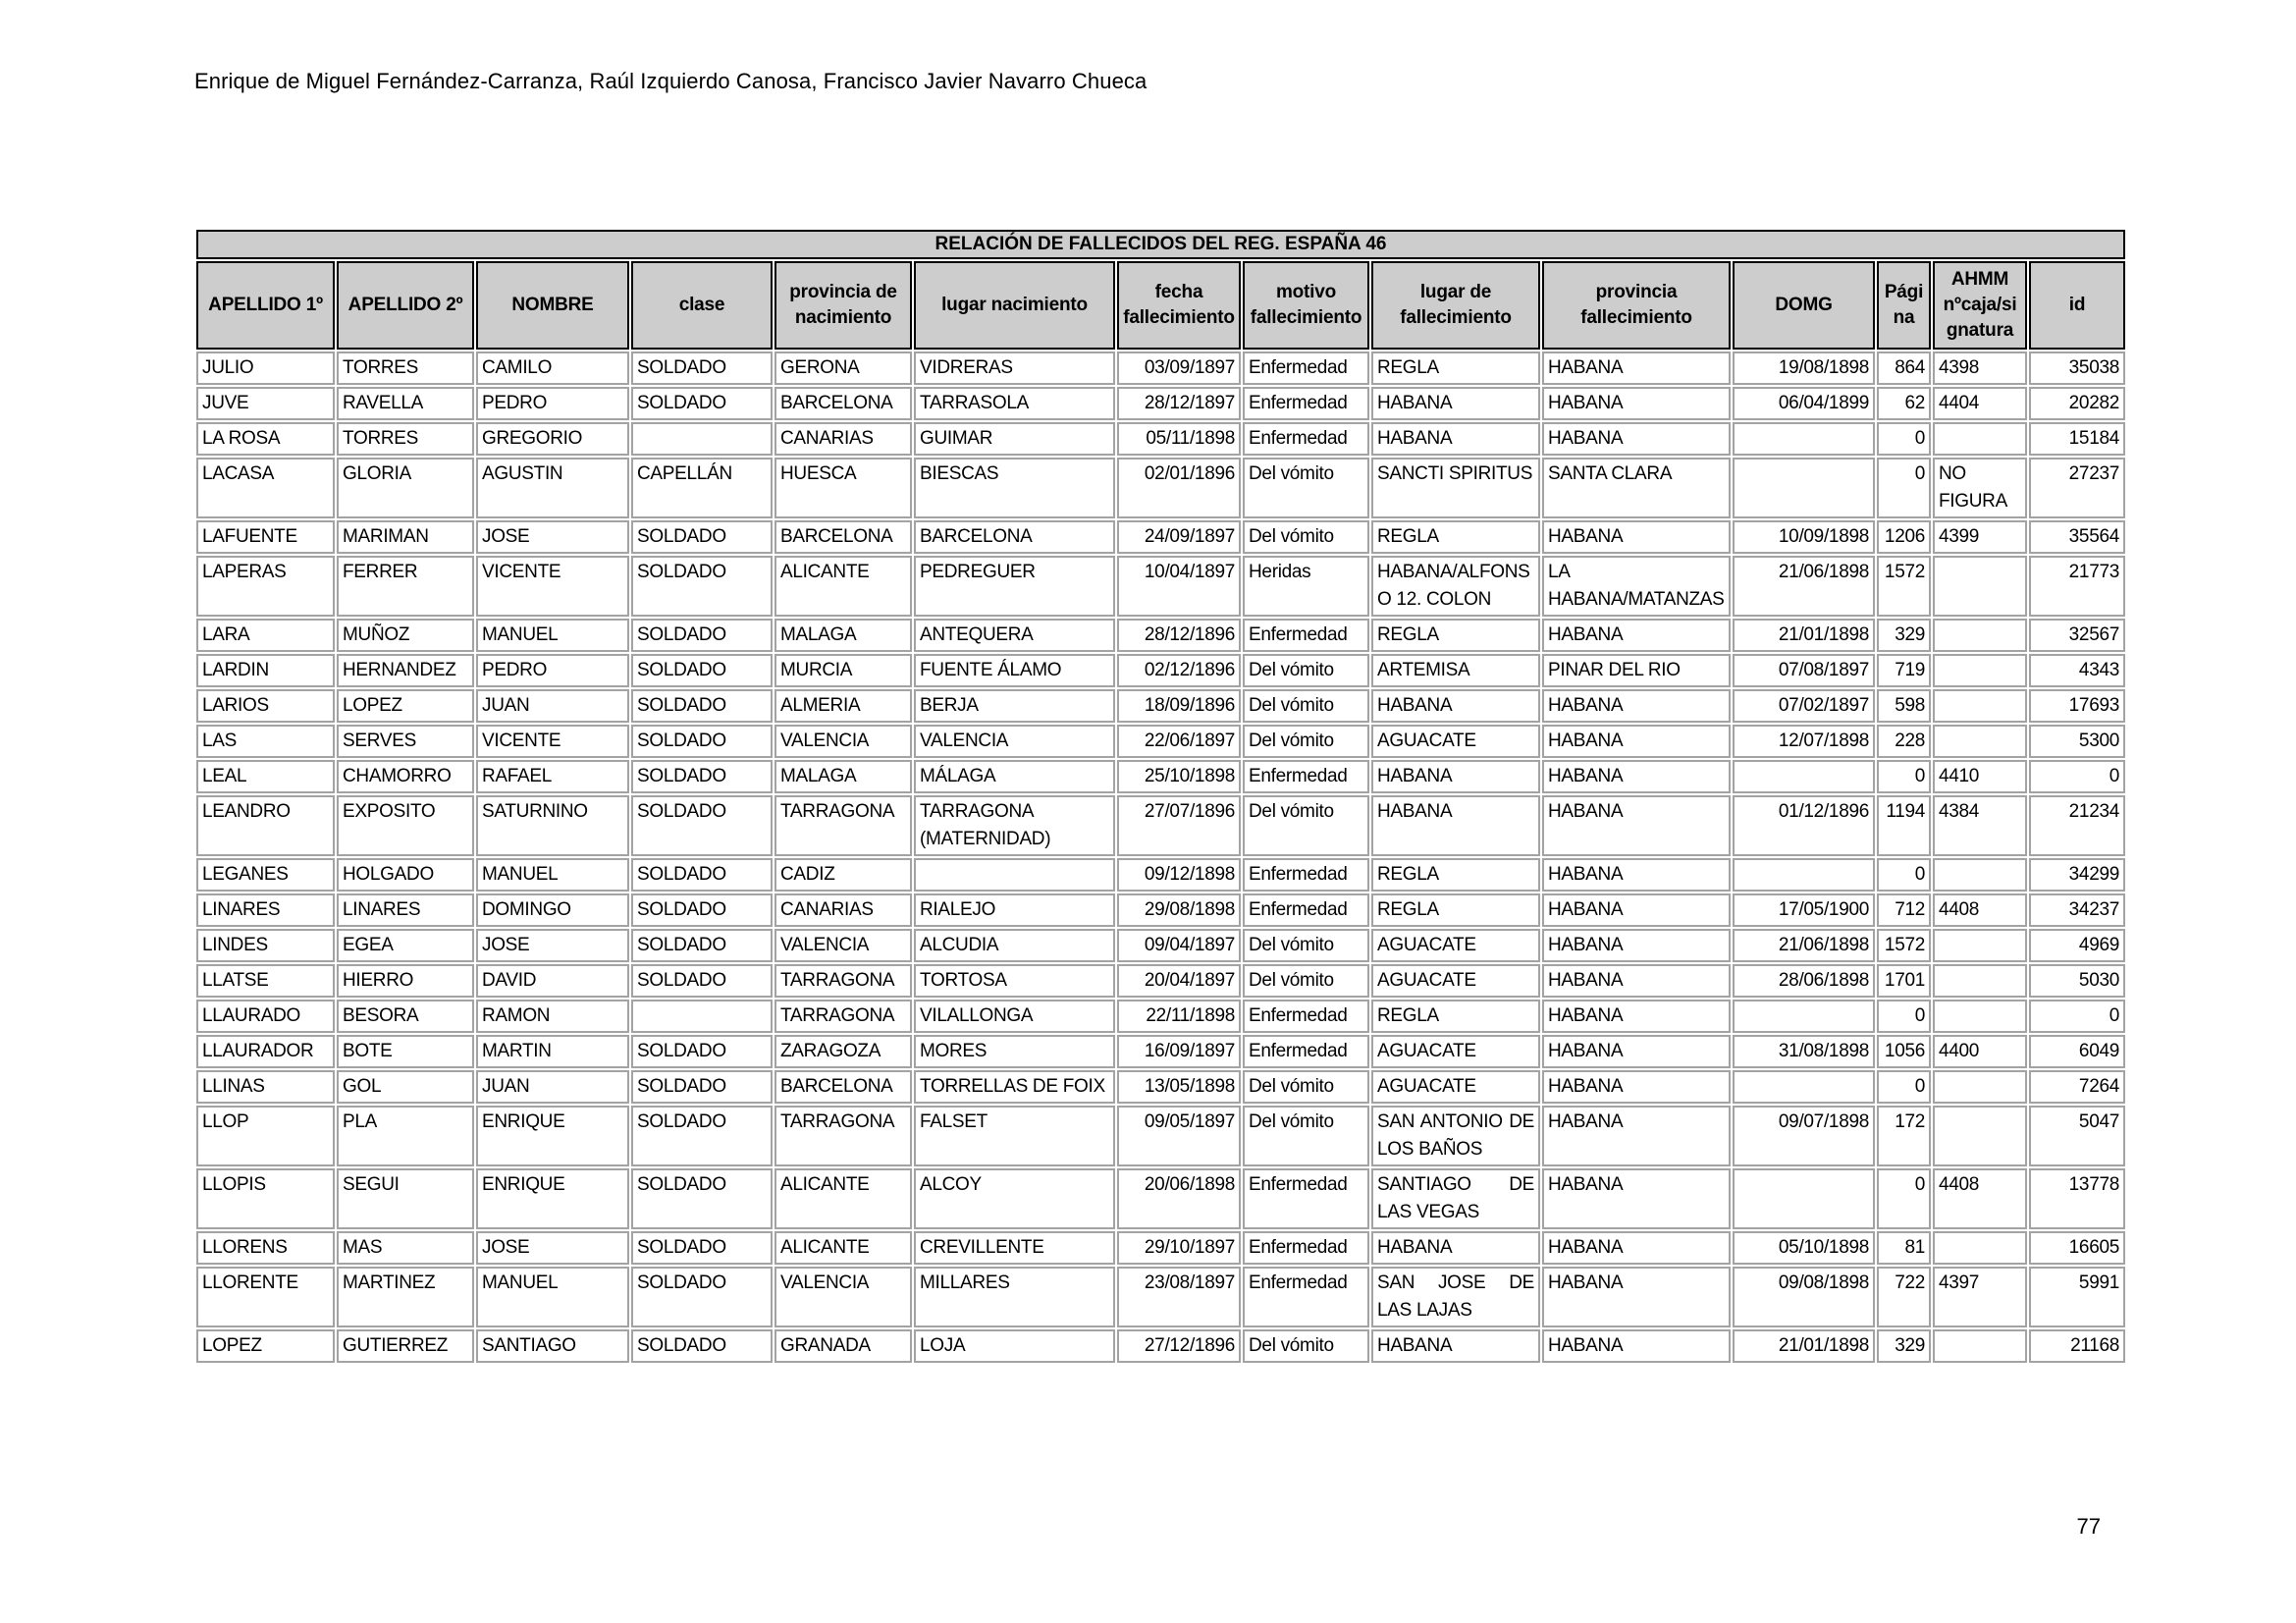 Image resolution: width=2296 pixels, height=1623 pixels. Describe the element at coordinates (405, 670) in the screenshot. I see `cell-apellido2: HERNANDEZ` at that location.